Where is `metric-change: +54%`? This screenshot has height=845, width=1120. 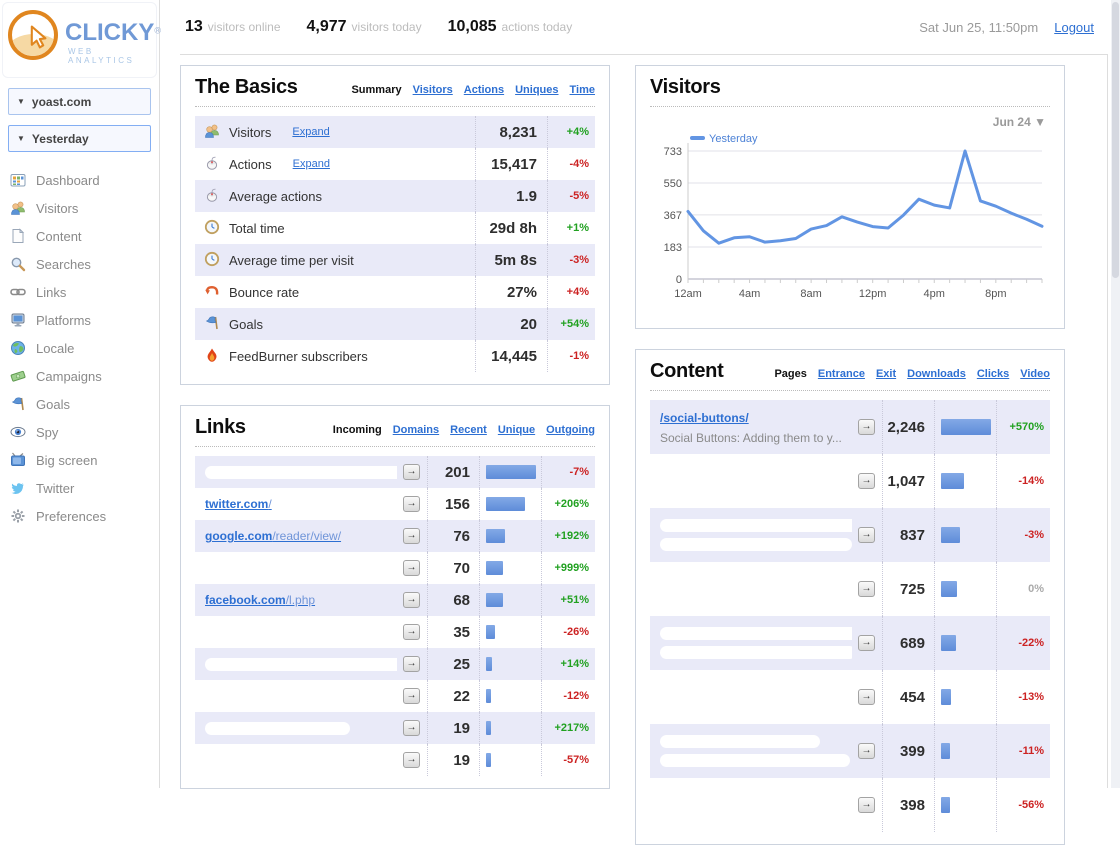
metric-change: +54% is located at coordinates (571, 324).